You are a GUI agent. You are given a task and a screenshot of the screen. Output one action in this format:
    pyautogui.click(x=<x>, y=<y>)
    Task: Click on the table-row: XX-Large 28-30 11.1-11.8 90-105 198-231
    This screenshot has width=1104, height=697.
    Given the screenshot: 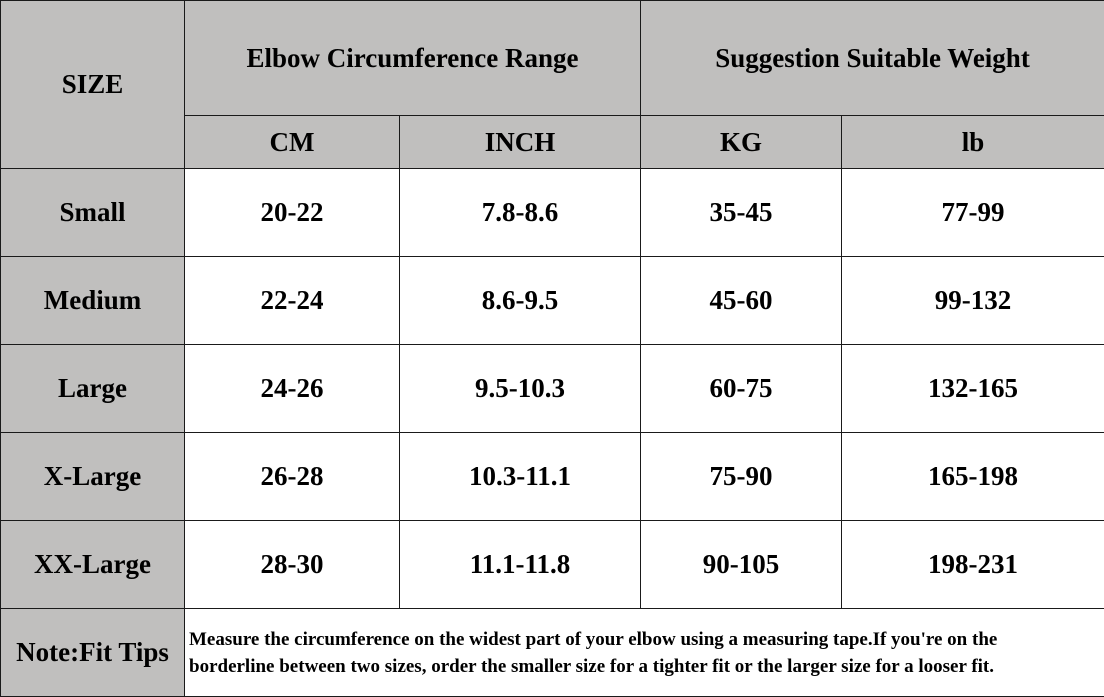 What is the action you would take?
    pyautogui.click(x=552, y=565)
    